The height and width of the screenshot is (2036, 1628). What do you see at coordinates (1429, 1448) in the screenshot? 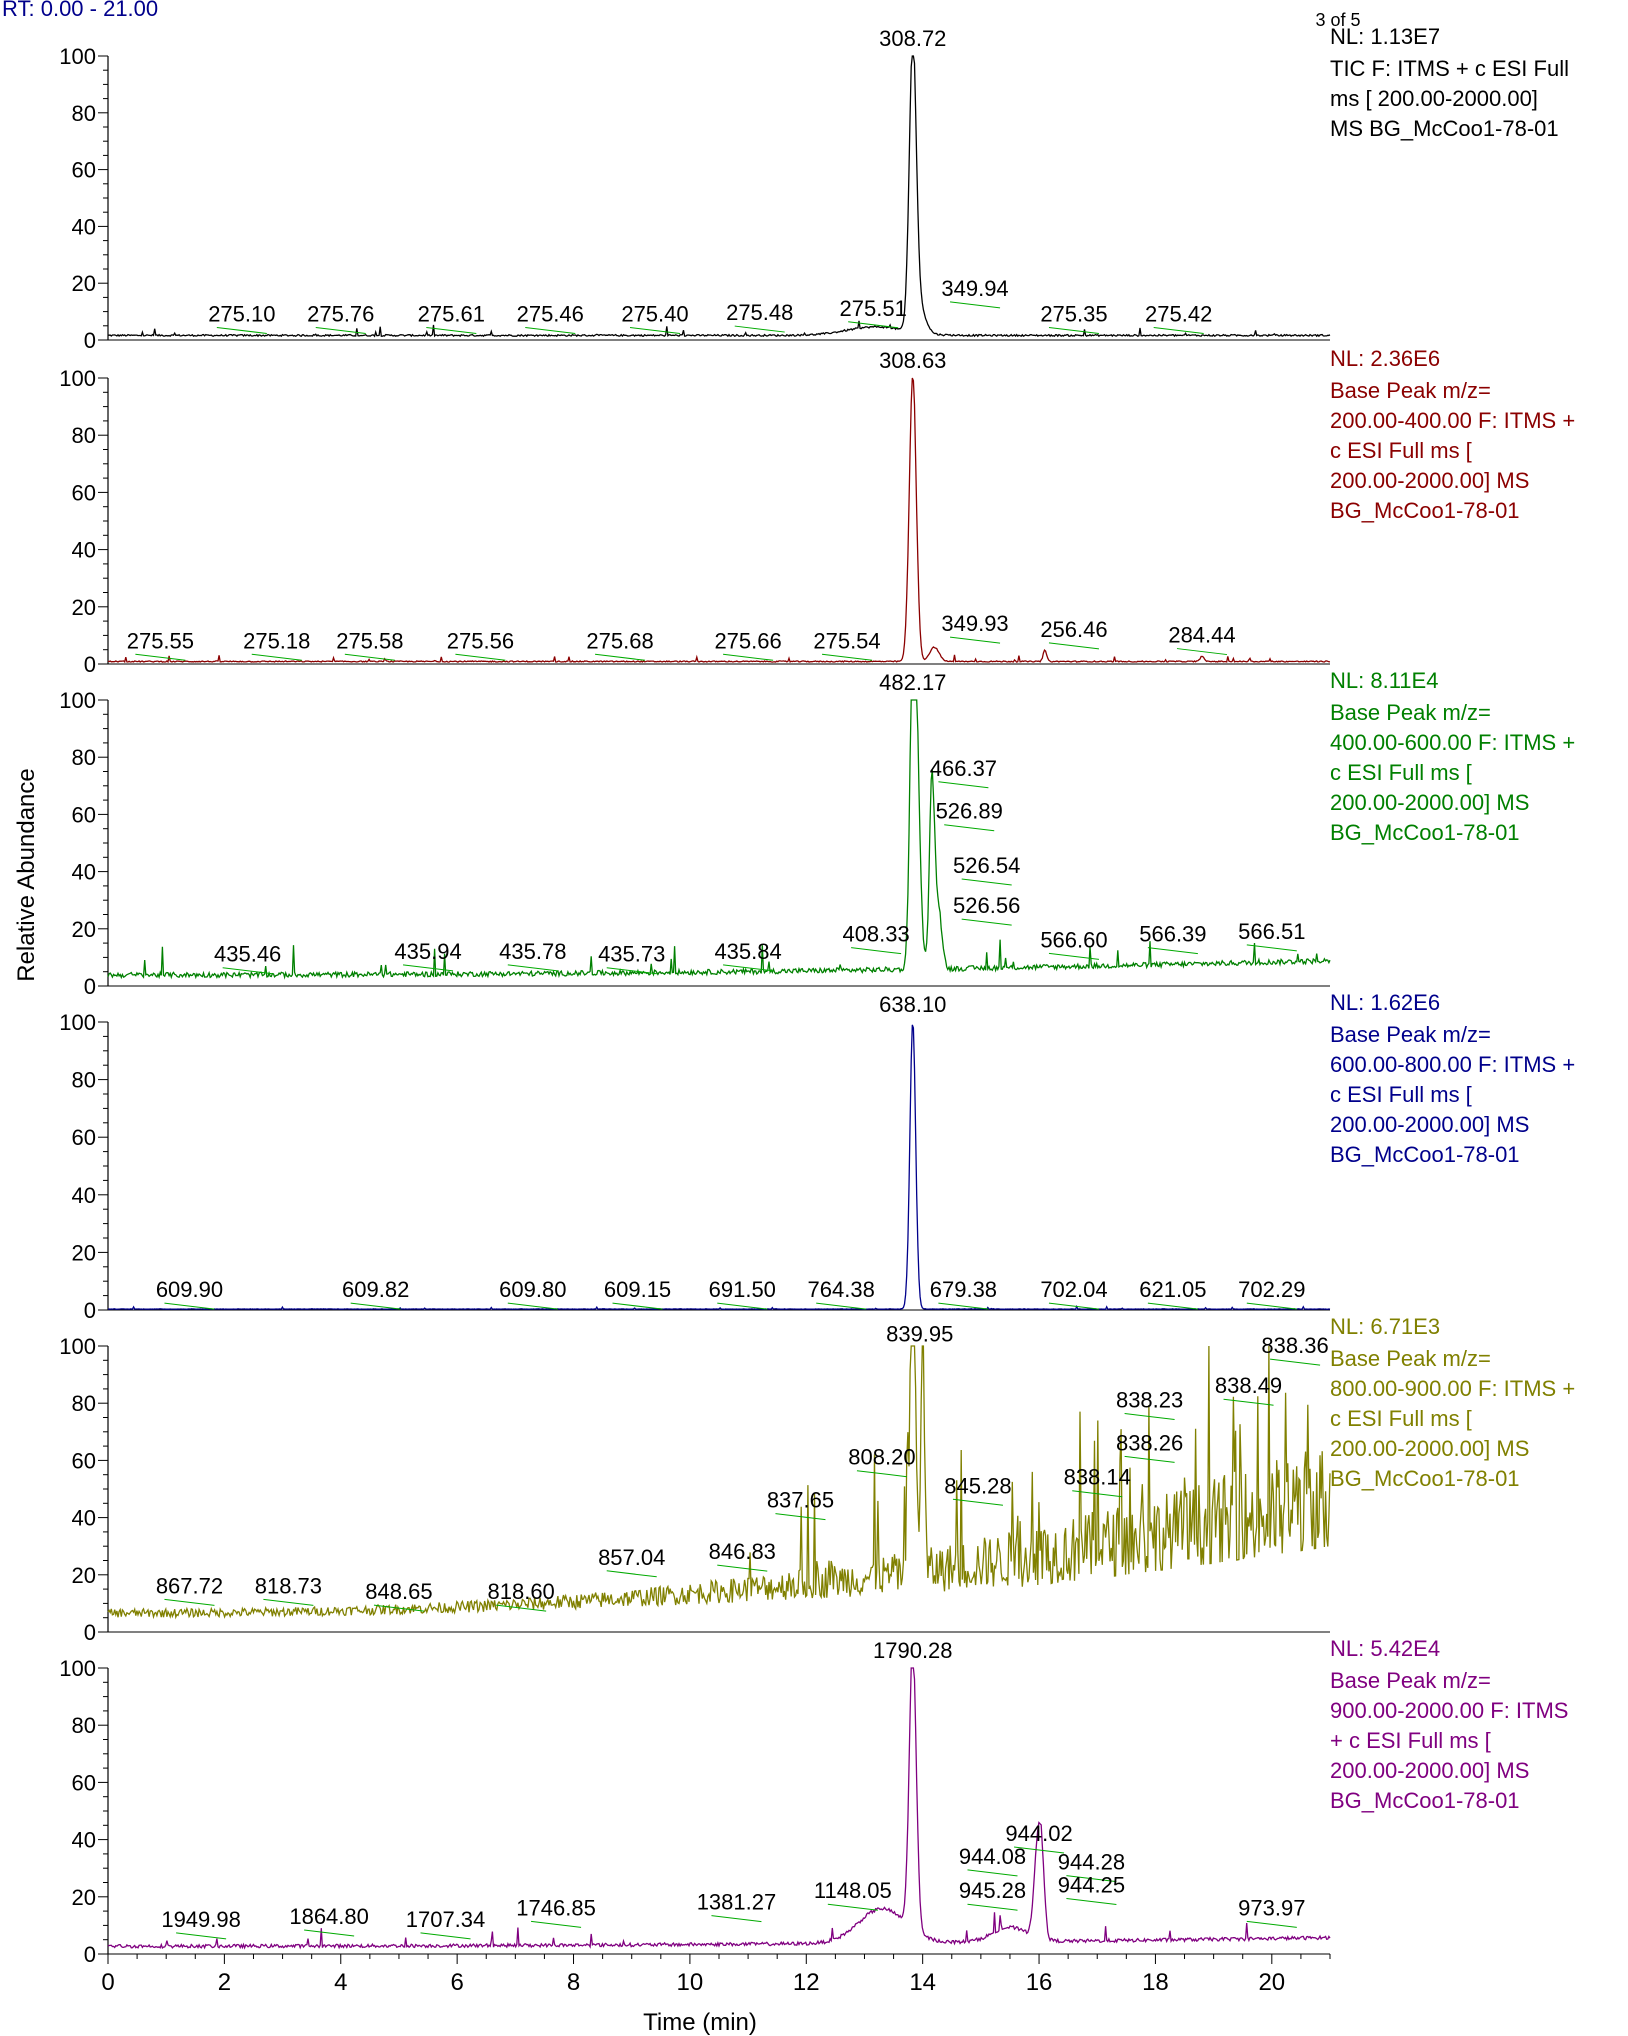
I see `panel-legend-line: 200.00-2000.00] MS` at bounding box center [1429, 1448].